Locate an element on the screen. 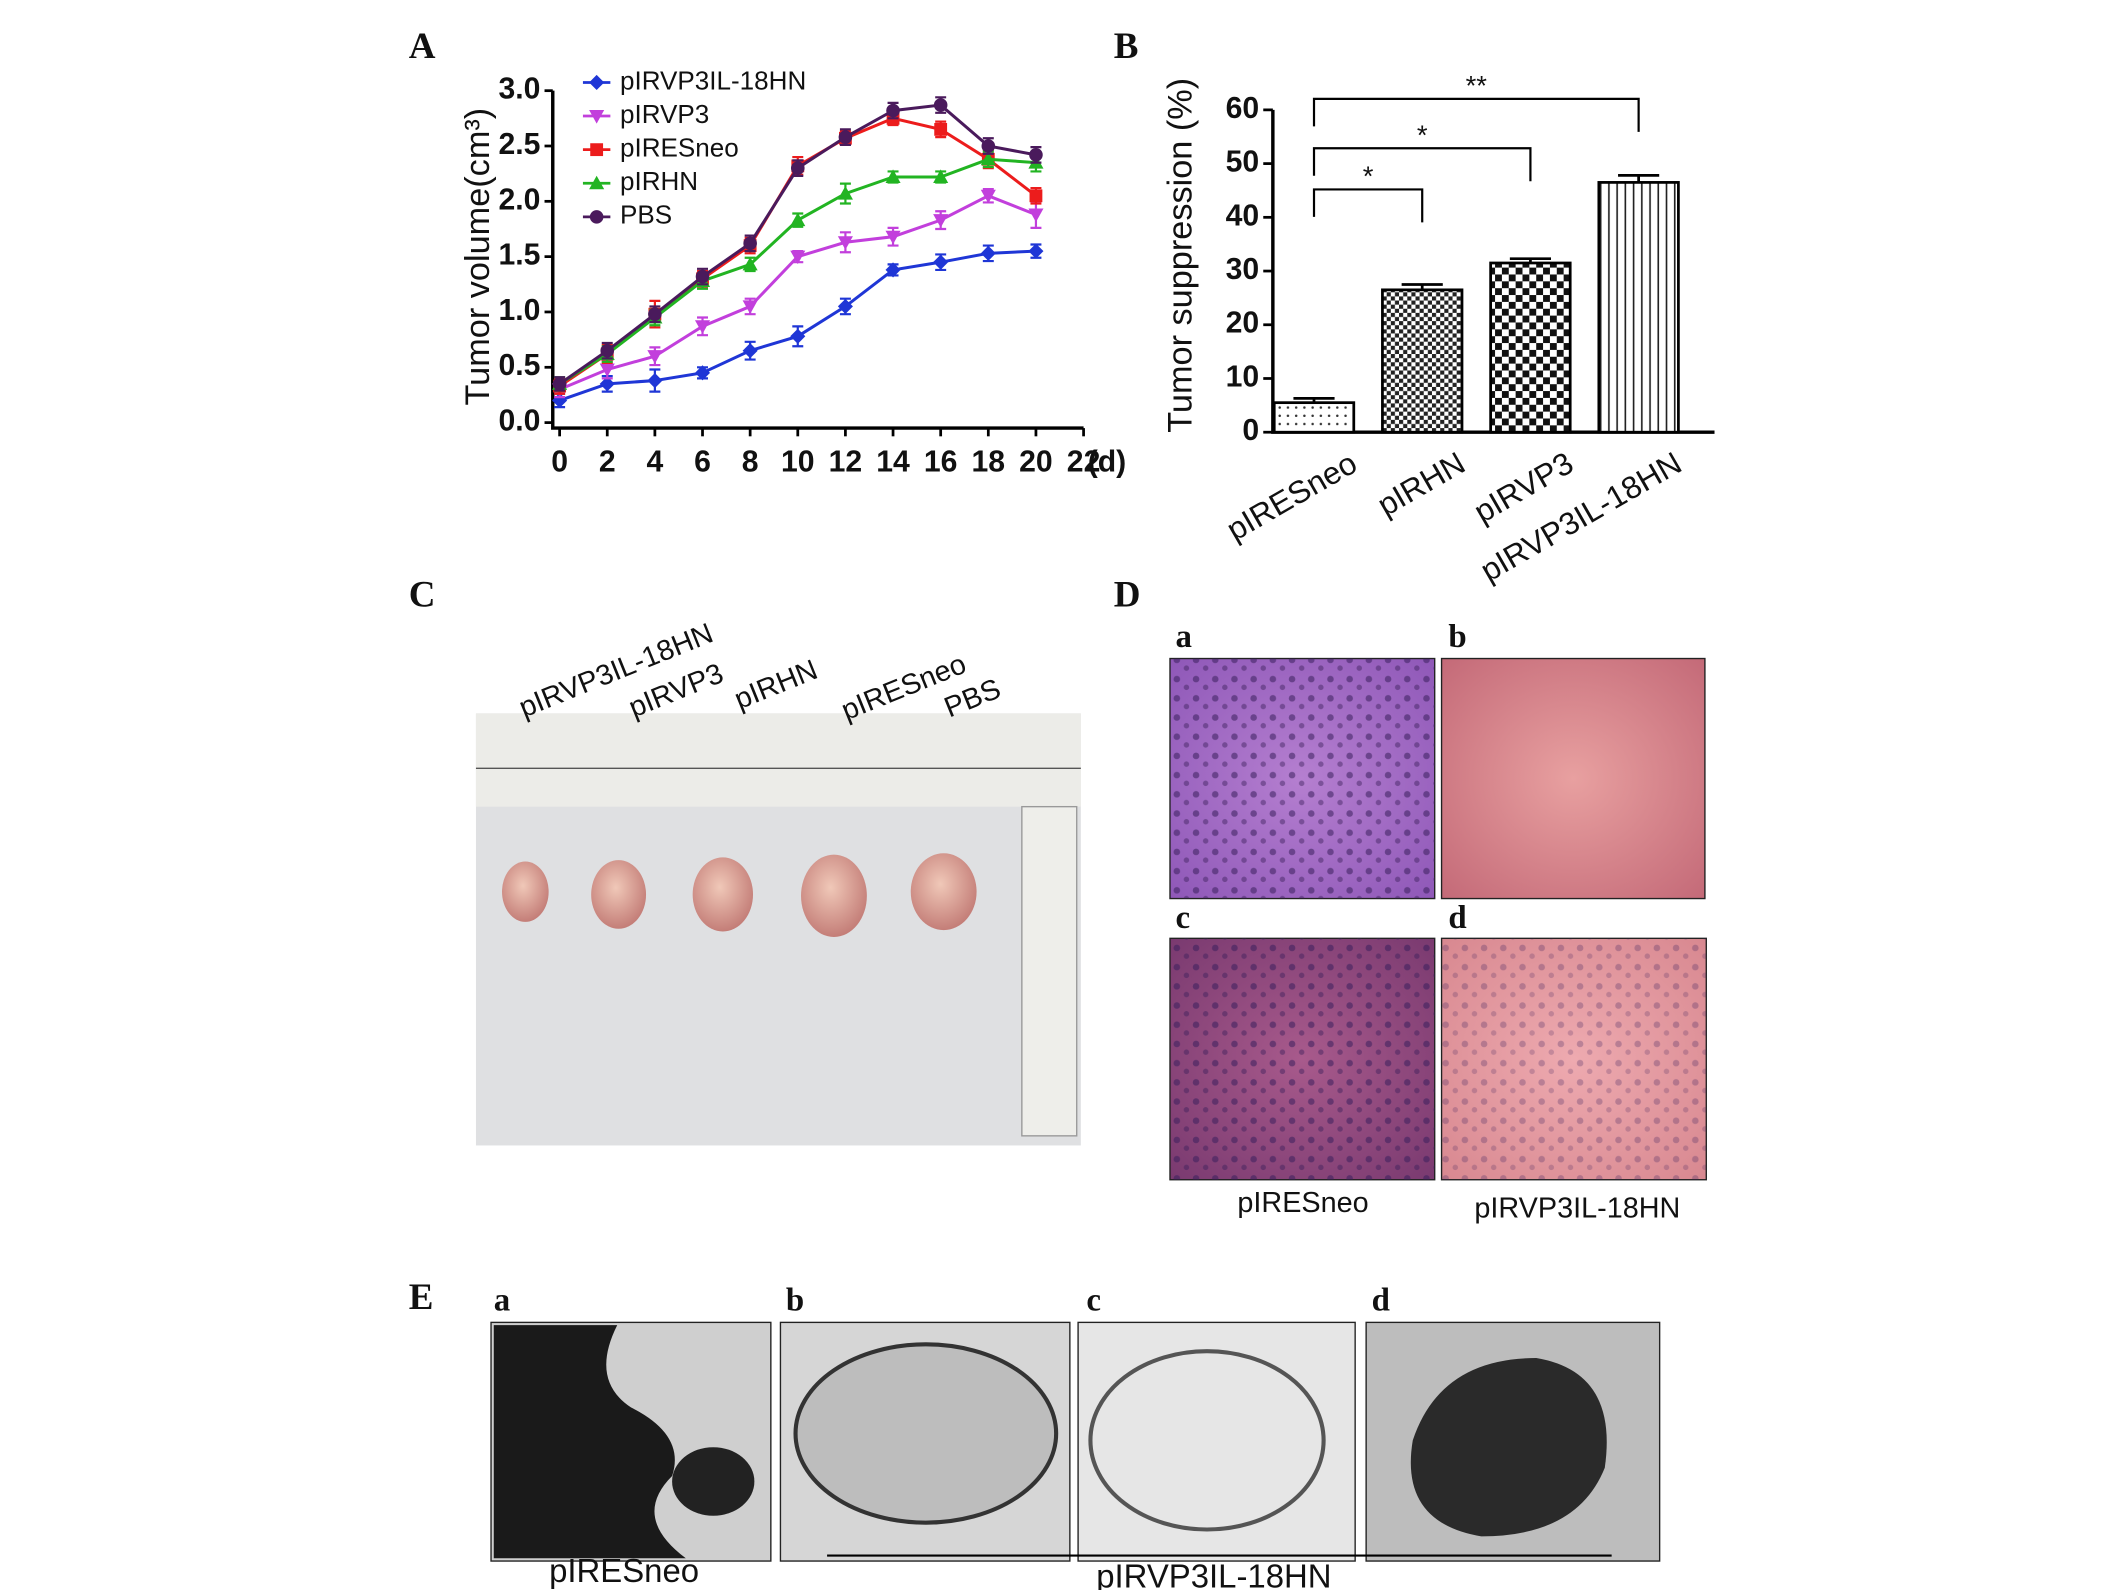 The image size is (2126, 1590). x-tick-label: 14 is located at coordinates (893, 462).